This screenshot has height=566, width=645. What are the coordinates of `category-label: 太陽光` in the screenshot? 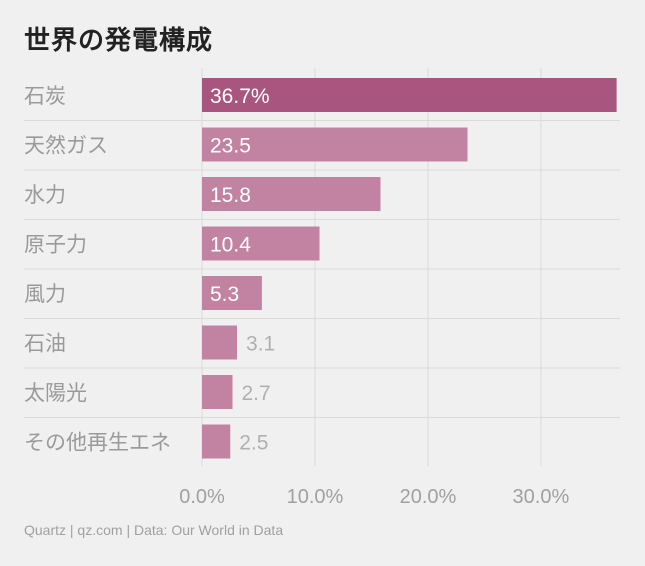 It's located at (55, 393).